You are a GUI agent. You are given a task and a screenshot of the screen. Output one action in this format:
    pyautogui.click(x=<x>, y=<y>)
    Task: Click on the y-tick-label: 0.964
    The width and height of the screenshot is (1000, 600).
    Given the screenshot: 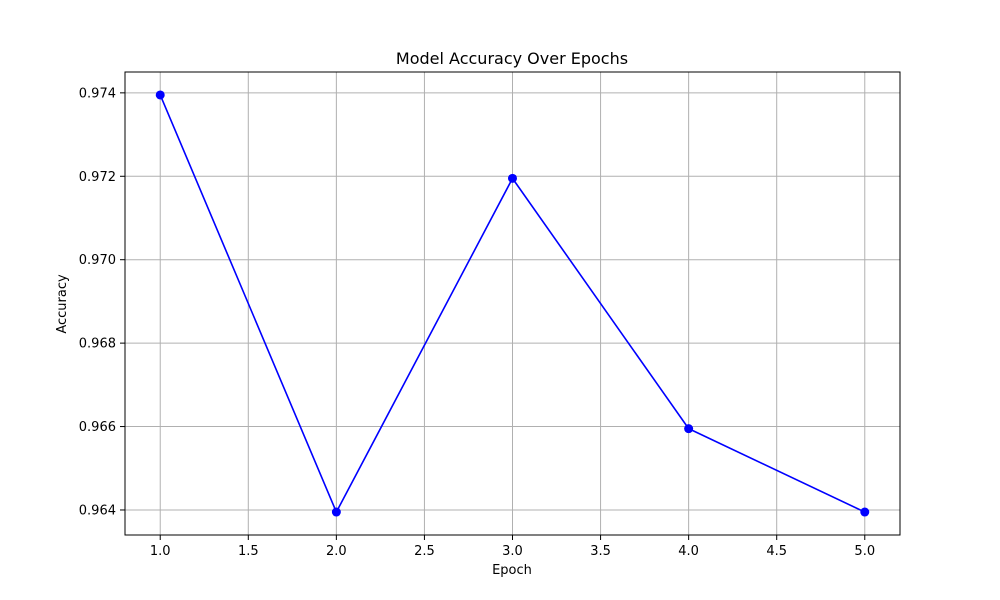 What is the action you would take?
    pyautogui.click(x=97, y=510)
    